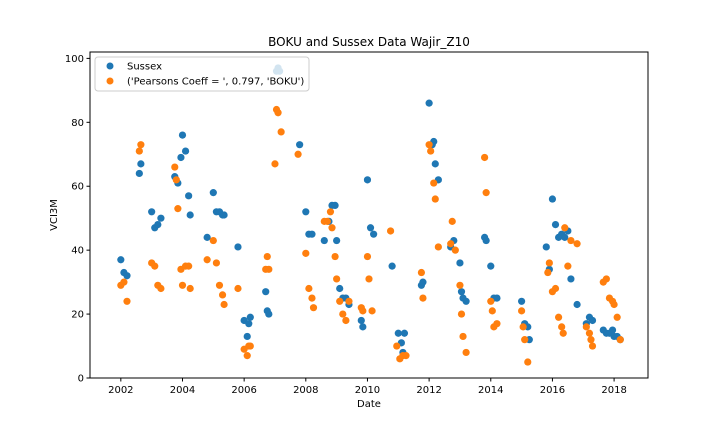  Describe the element at coordinates (81, 379) in the screenshot. I see `y-tick-label-0: 0` at that location.